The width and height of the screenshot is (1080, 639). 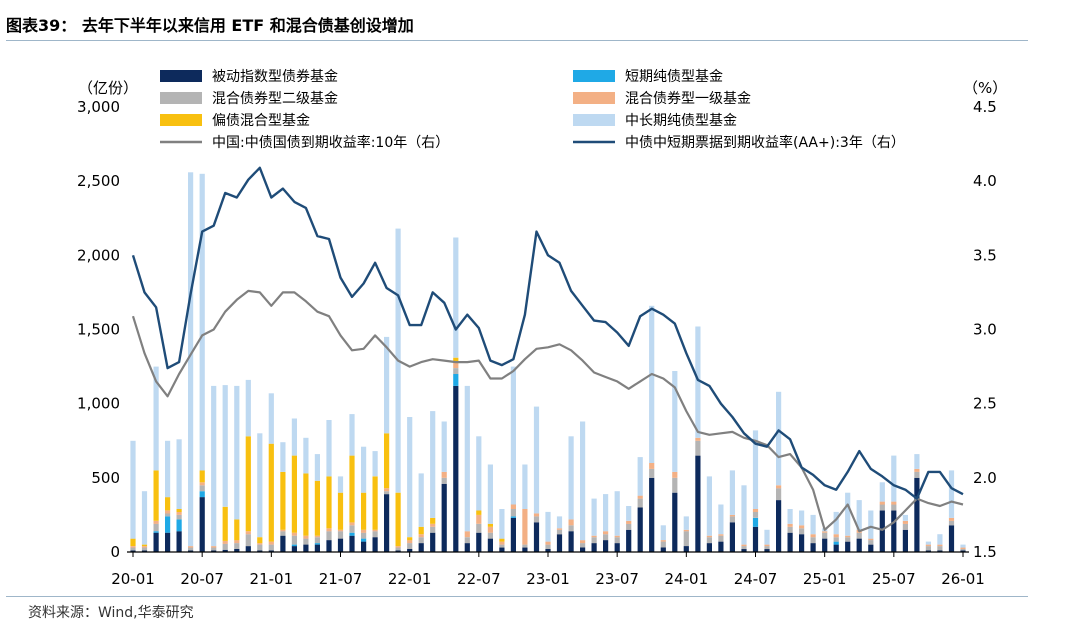 What do you see at coordinates (98, 404) in the screenshot?
I see `y-left-tick-label: 1,000` at bounding box center [98, 404].